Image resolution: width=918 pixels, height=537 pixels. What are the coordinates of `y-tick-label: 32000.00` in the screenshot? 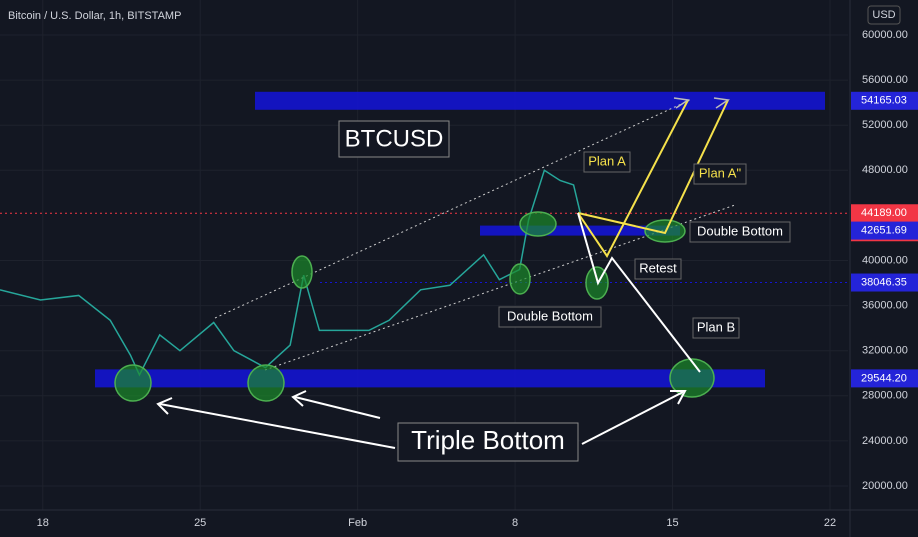 It's located at (885, 351).